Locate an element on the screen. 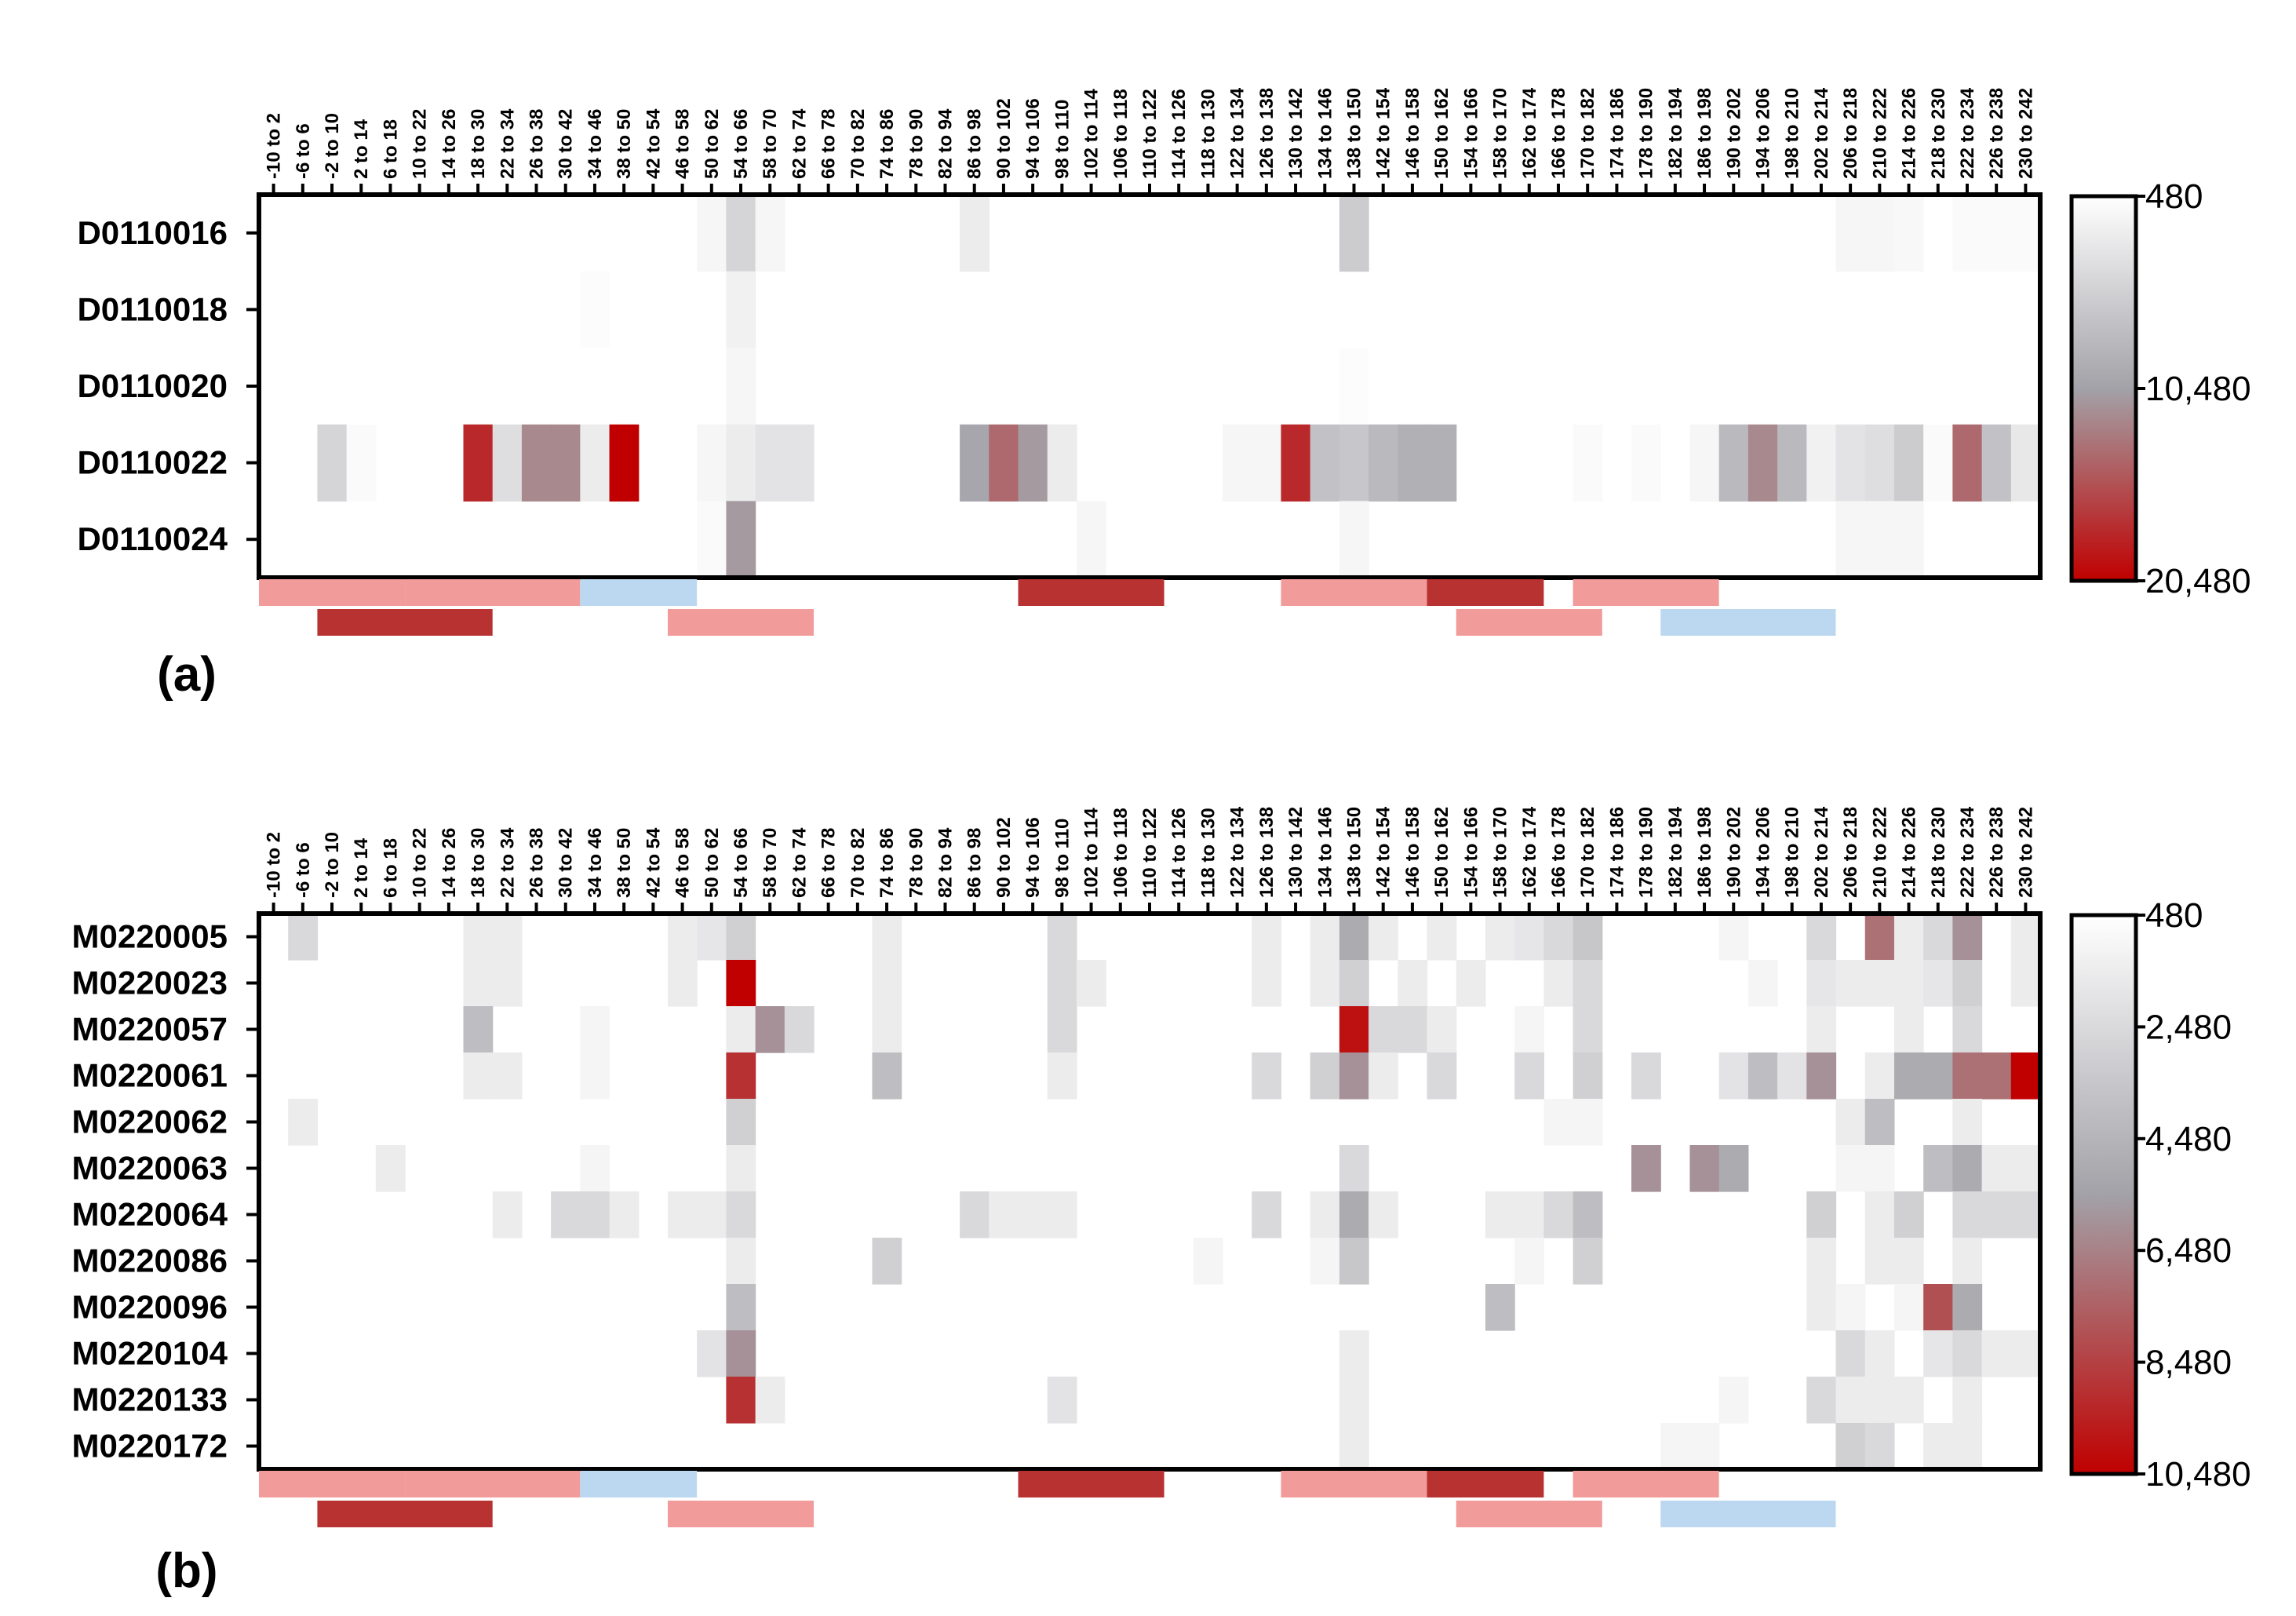 The width and height of the screenshot is (2296, 1616). column-label: 222 to 234 is located at coordinates (1967, 133).